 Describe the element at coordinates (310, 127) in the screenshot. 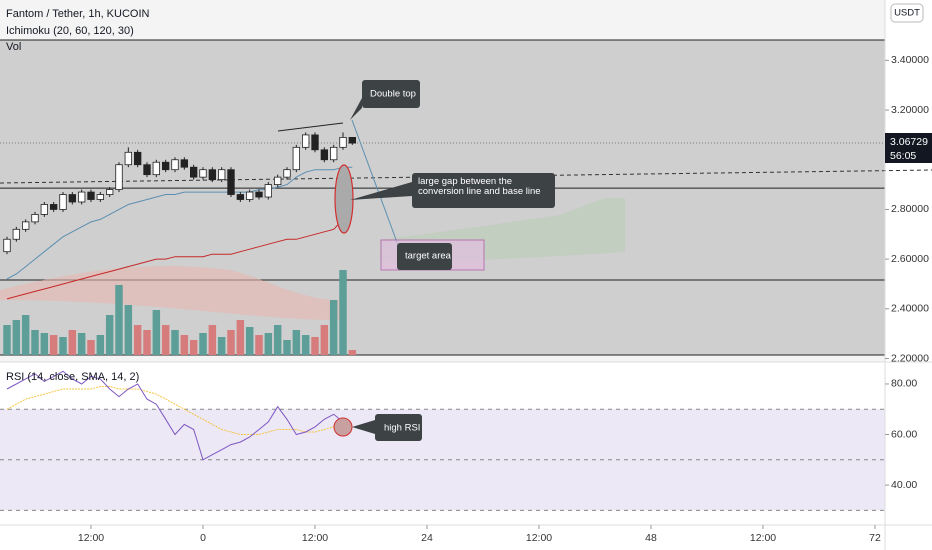

I see `double-top-line` at that location.